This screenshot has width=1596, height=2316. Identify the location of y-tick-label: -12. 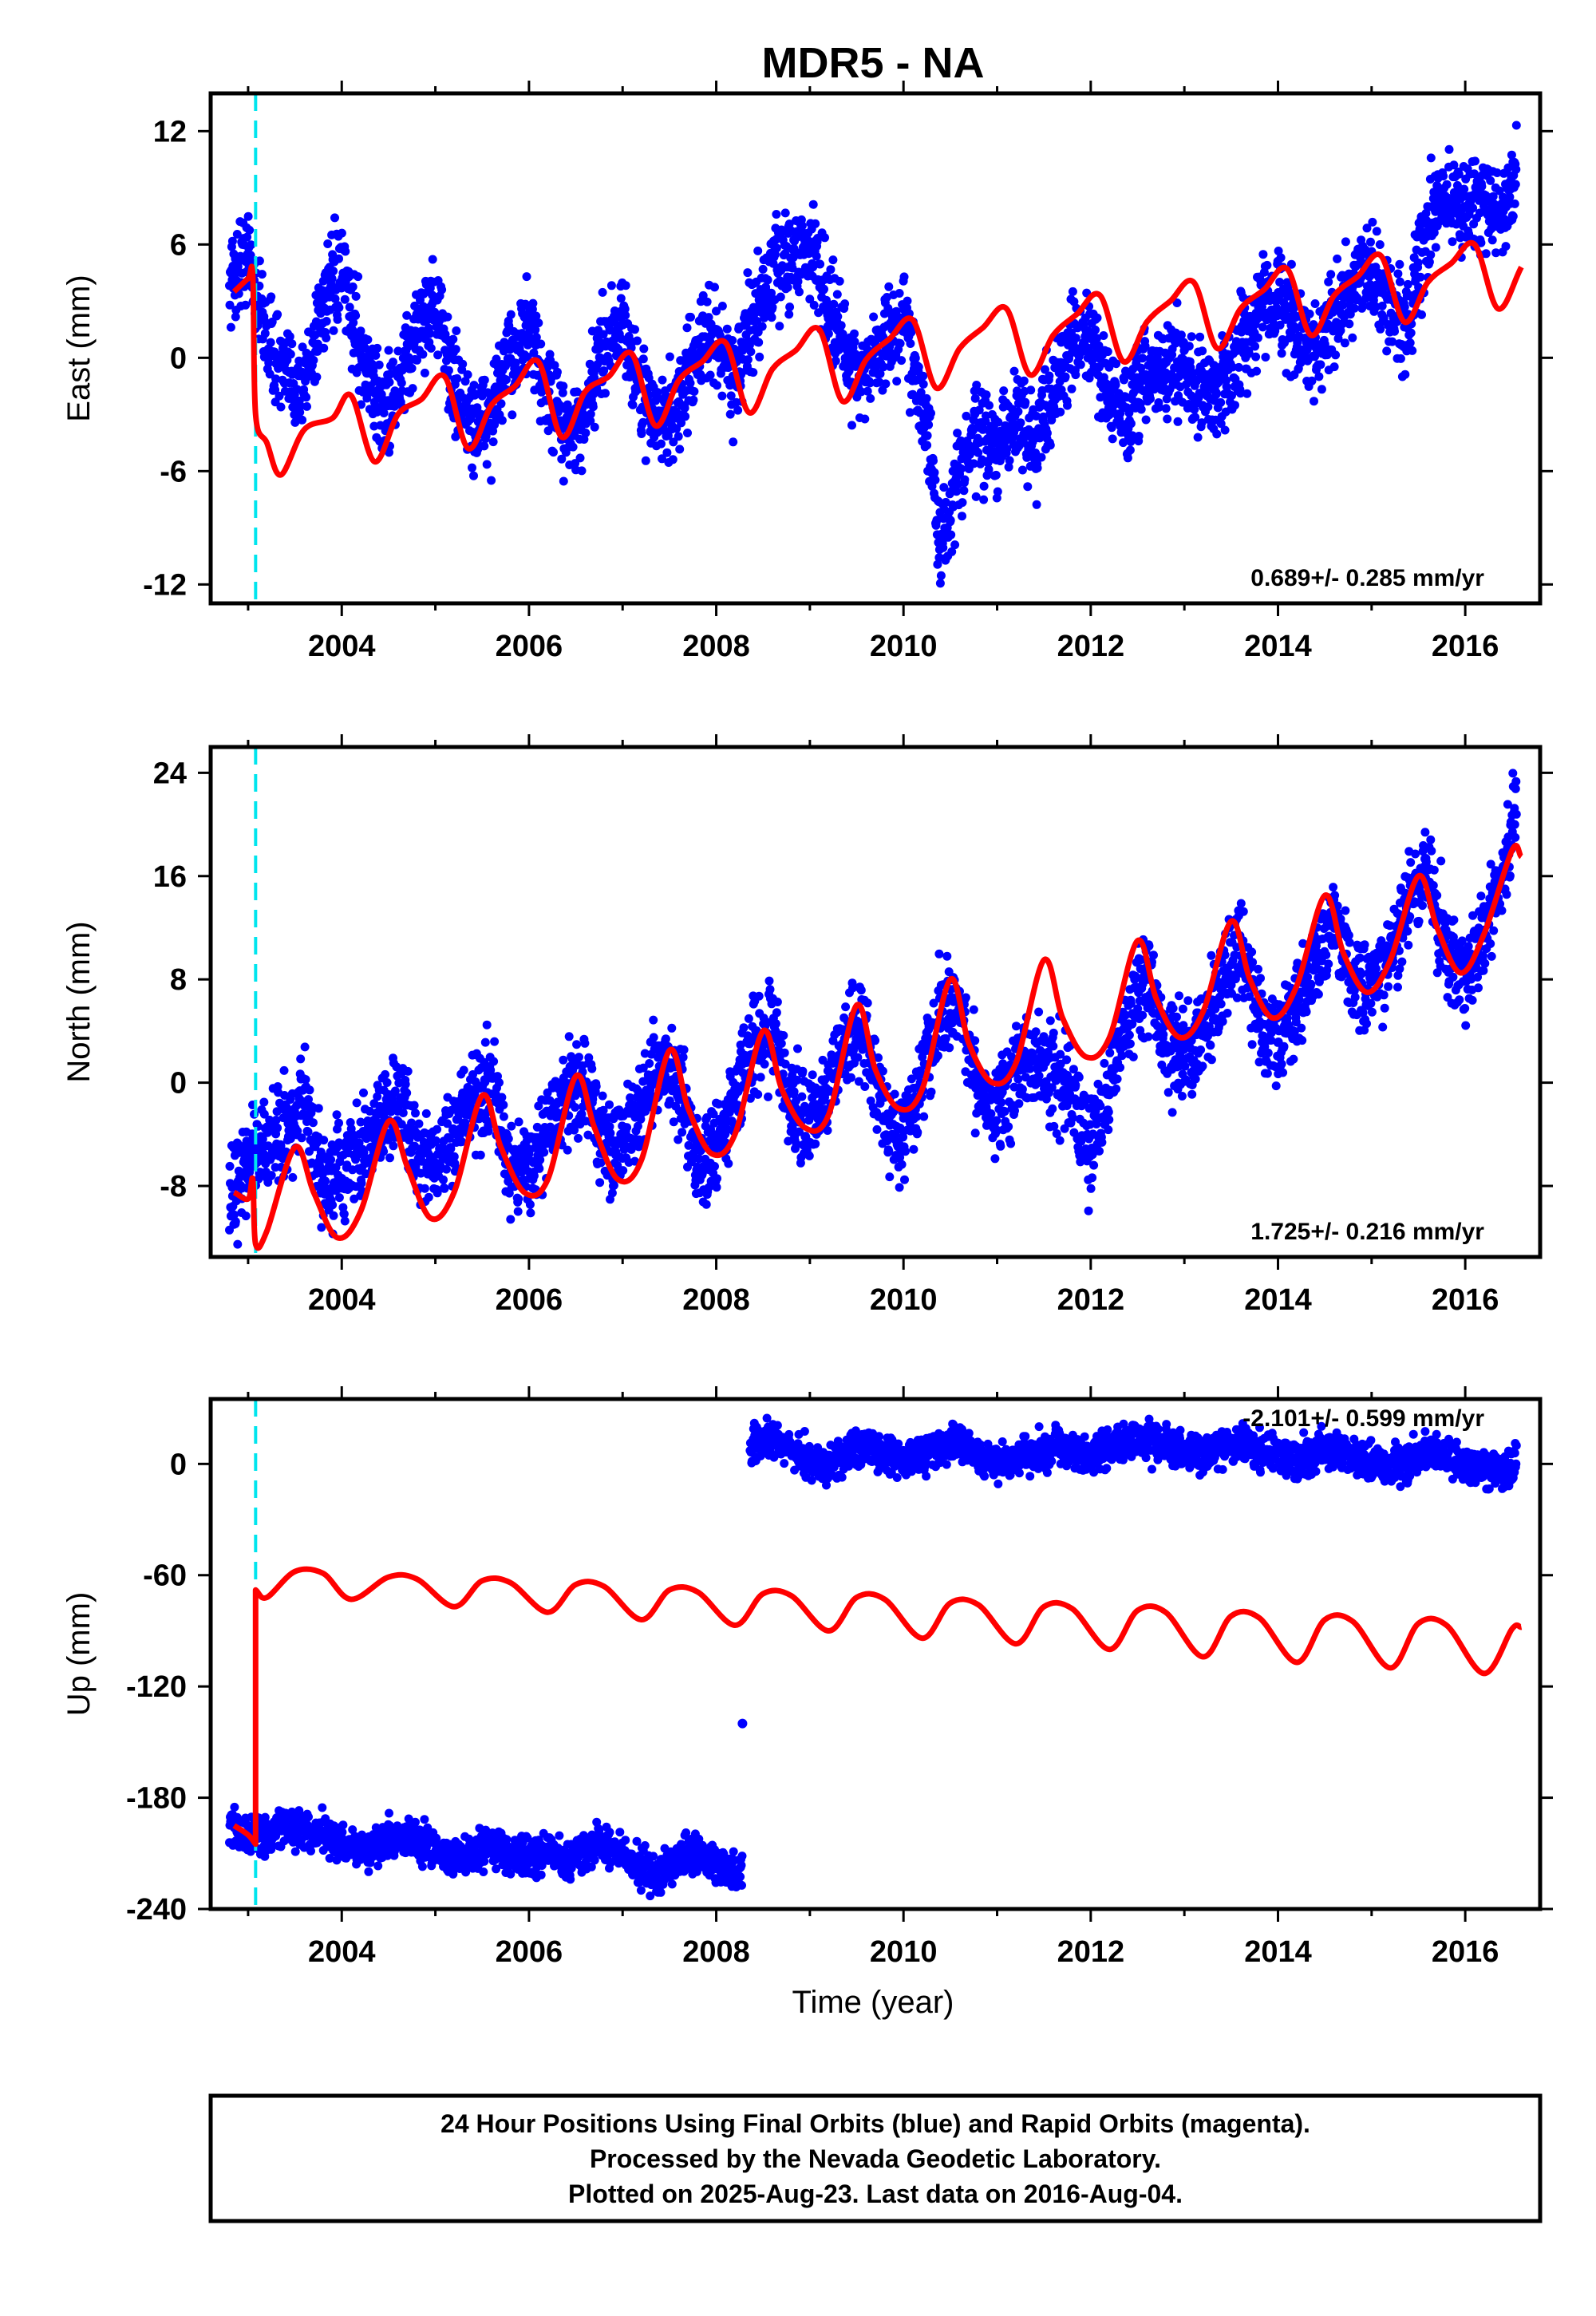
(165, 585).